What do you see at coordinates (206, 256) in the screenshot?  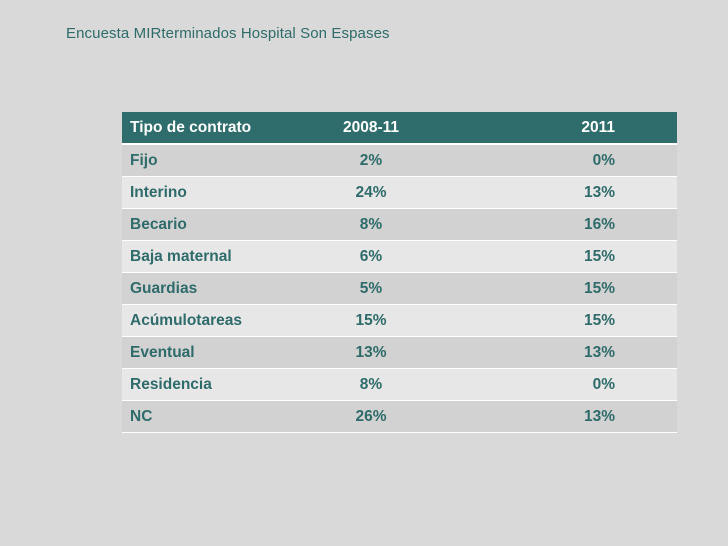 I see `row-label: Baja maternal` at bounding box center [206, 256].